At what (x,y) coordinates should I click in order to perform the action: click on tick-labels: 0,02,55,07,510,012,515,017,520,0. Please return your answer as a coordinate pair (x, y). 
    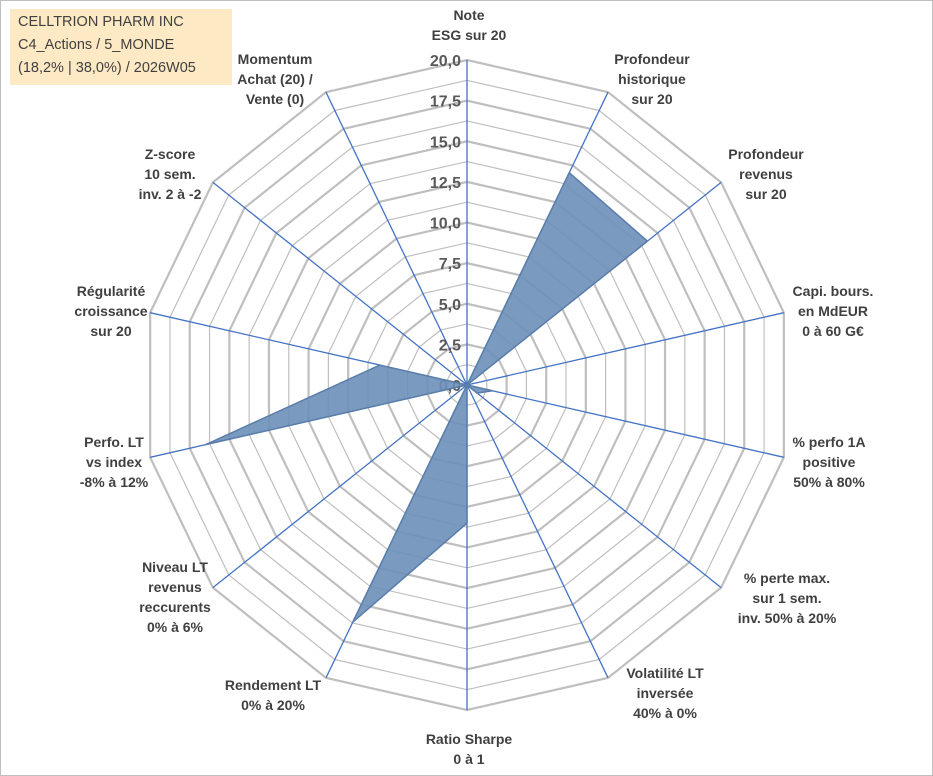
    Looking at the image, I should click on (445, 224).